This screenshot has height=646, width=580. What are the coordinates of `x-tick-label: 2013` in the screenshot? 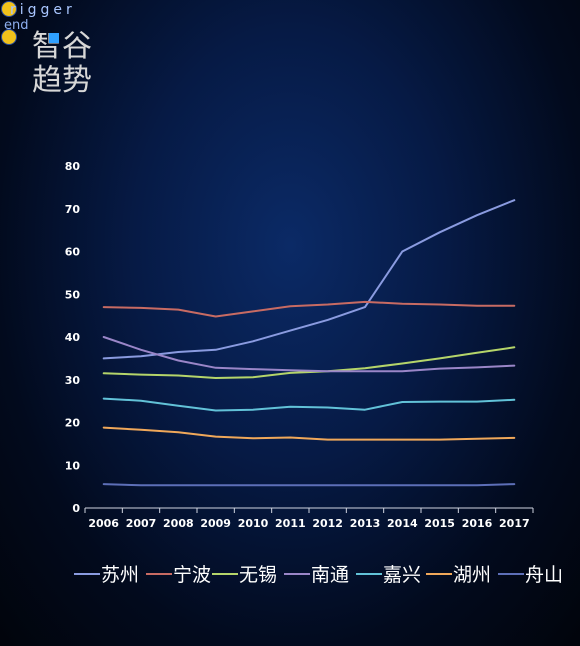 It's located at (365, 523).